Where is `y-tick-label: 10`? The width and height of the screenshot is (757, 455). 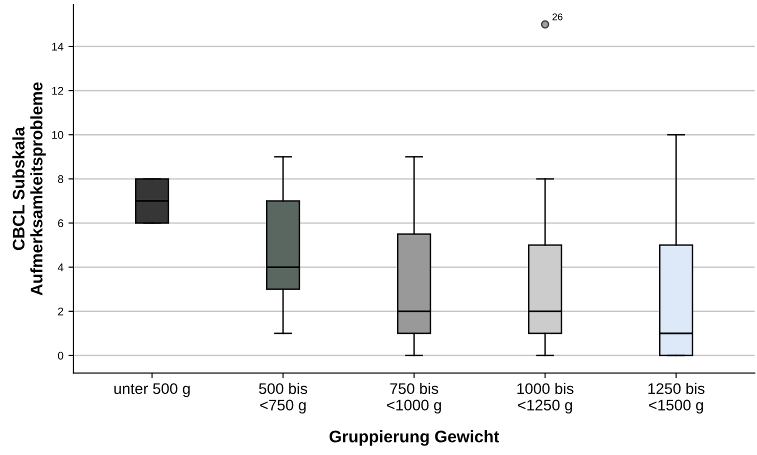
y-tick-label: 10 is located at coordinates (58, 135).